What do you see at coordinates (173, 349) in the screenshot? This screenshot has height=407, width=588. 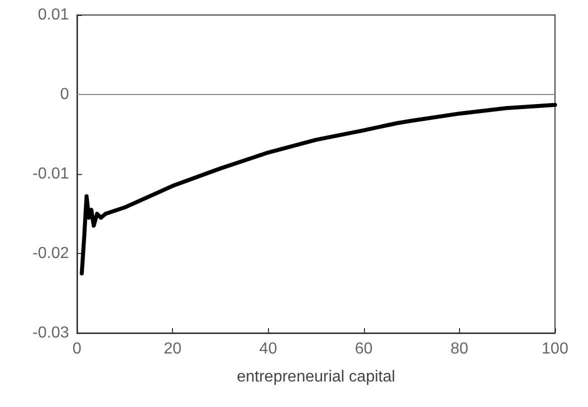 I see `x-tick-label: 20` at bounding box center [173, 349].